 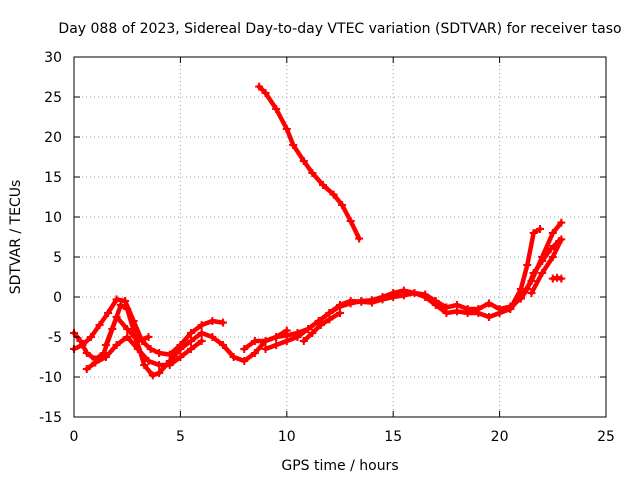 I want to click on y-tick-label: -15, so click(x=50, y=418).